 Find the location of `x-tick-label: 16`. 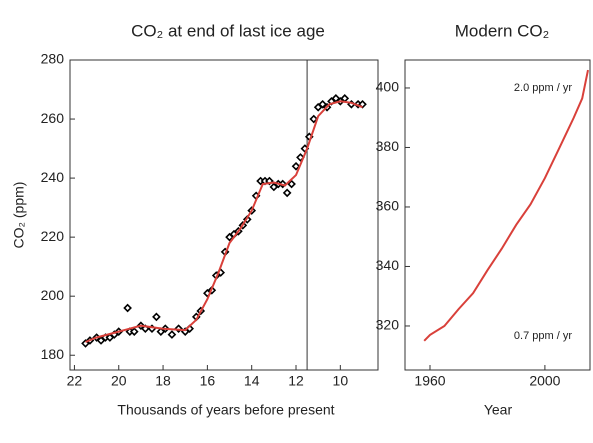

x-tick-label: 16 is located at coordinates (208, 381).